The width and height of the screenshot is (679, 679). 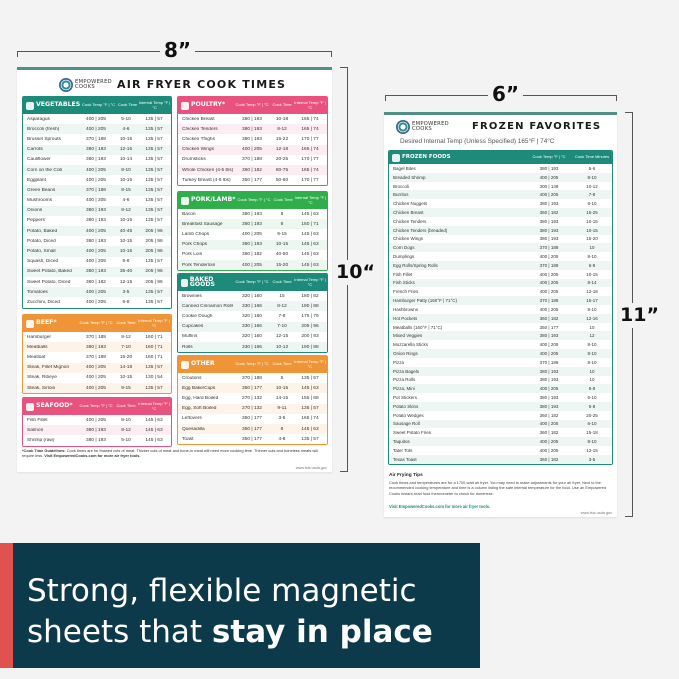 What do you see at coordinates (406, 424) in the screenshot?
I see `food-name: Sausage Roll` at bounding box center [406, 424].